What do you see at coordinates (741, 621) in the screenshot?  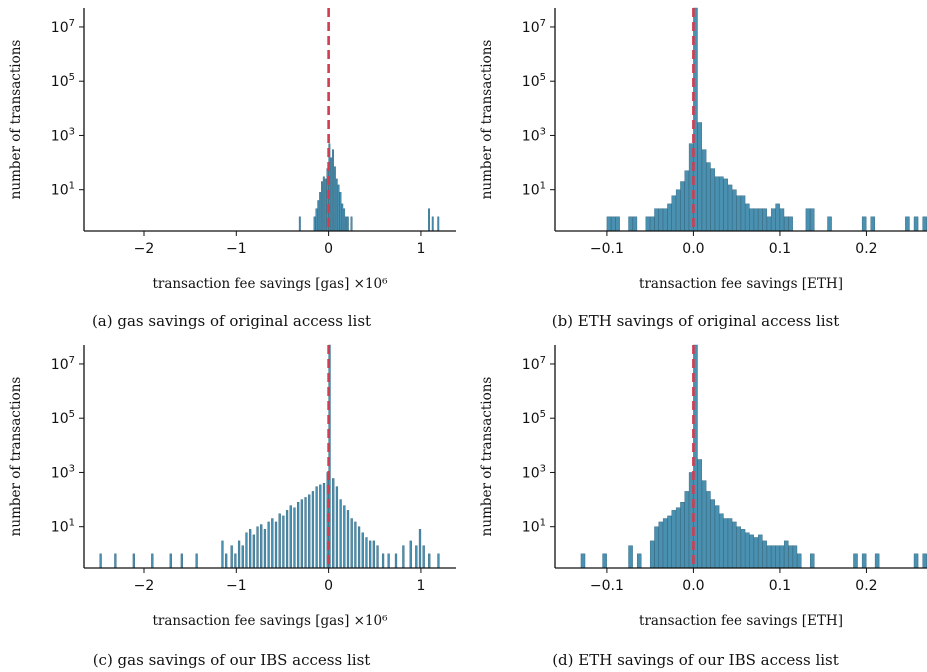 I see `x-axis-label: transaction fee savings [ETH]` at bounding box center [741, 621].